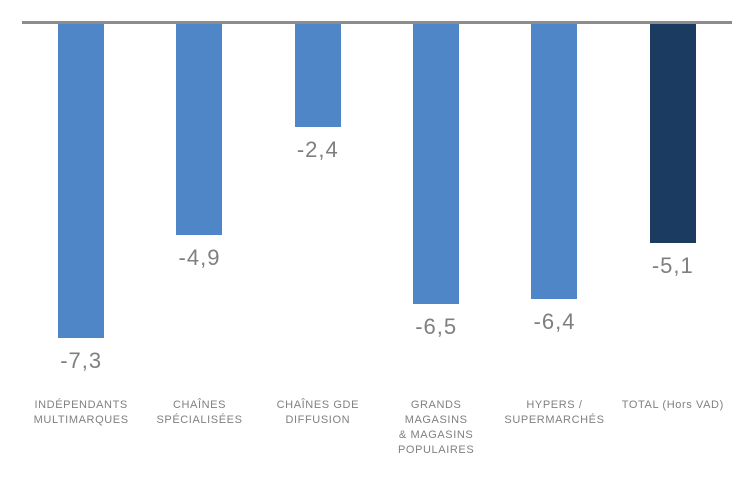  Describe the element at coordinates (436, 326) in the screenshot. I see `bar-value-label: -6,5` at that location.